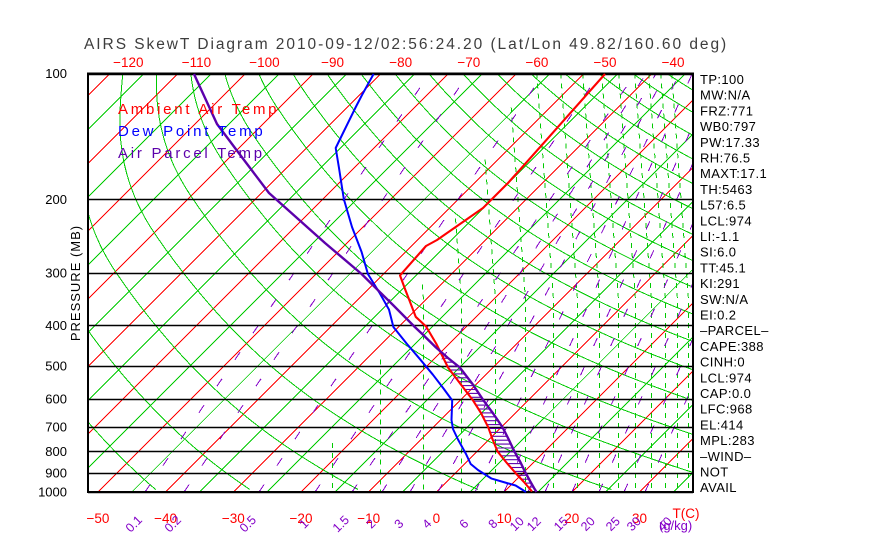 Image resolution: width=870 pixels, height=560 pixels. I want to click on svg-text: −30, so click(233, 518).